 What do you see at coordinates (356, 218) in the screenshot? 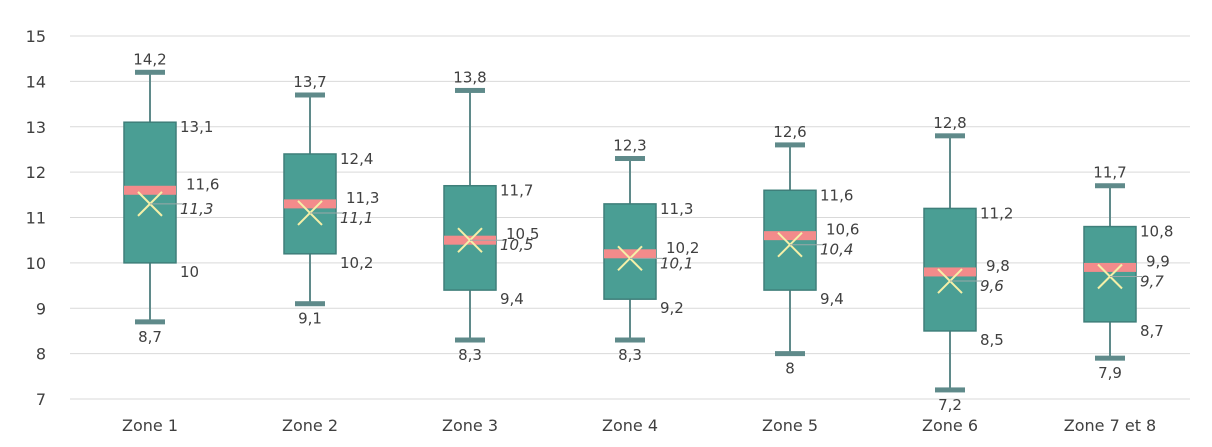
I see `label-mean: 11,1` at bounding box center [356, 218].